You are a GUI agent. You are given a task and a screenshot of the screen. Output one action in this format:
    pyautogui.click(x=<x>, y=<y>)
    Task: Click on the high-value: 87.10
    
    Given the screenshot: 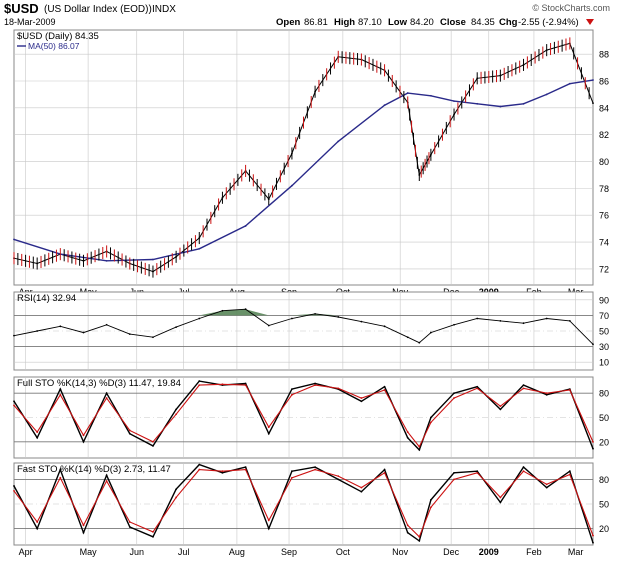 What is the action you would take?
    pyautogui.click(x=370, y=22)
    